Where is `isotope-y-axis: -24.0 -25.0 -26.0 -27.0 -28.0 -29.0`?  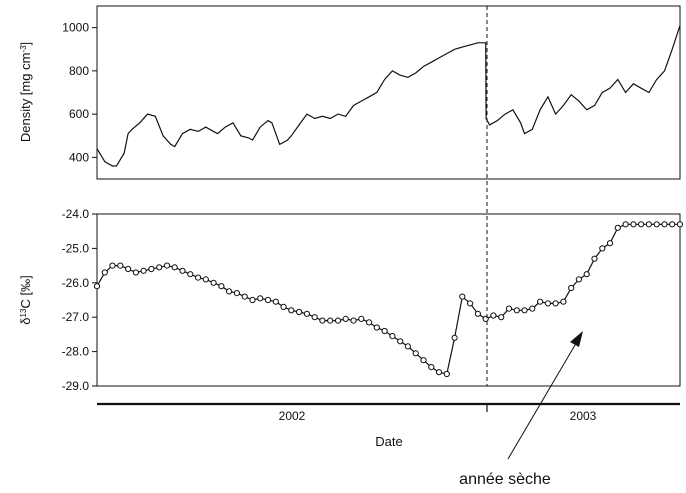 isotope-y-axis: -24.0 -25.0 -26.0 -27.0 -28.0 -29.0 is located at coordinates (79, 300).